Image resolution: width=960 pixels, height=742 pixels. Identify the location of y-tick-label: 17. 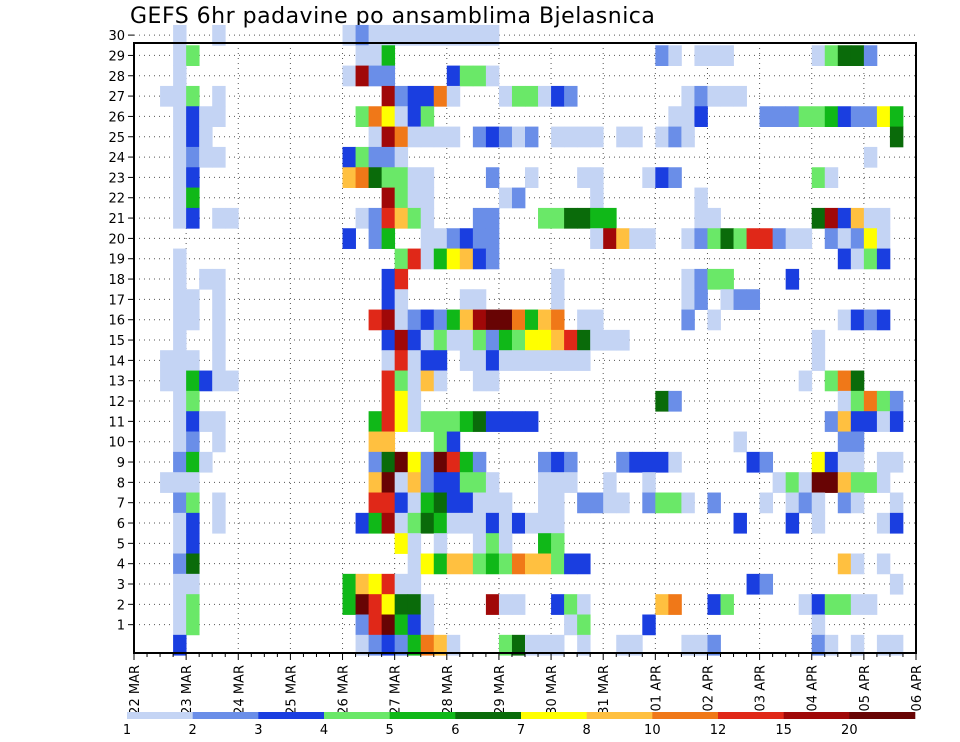
(116, 300).